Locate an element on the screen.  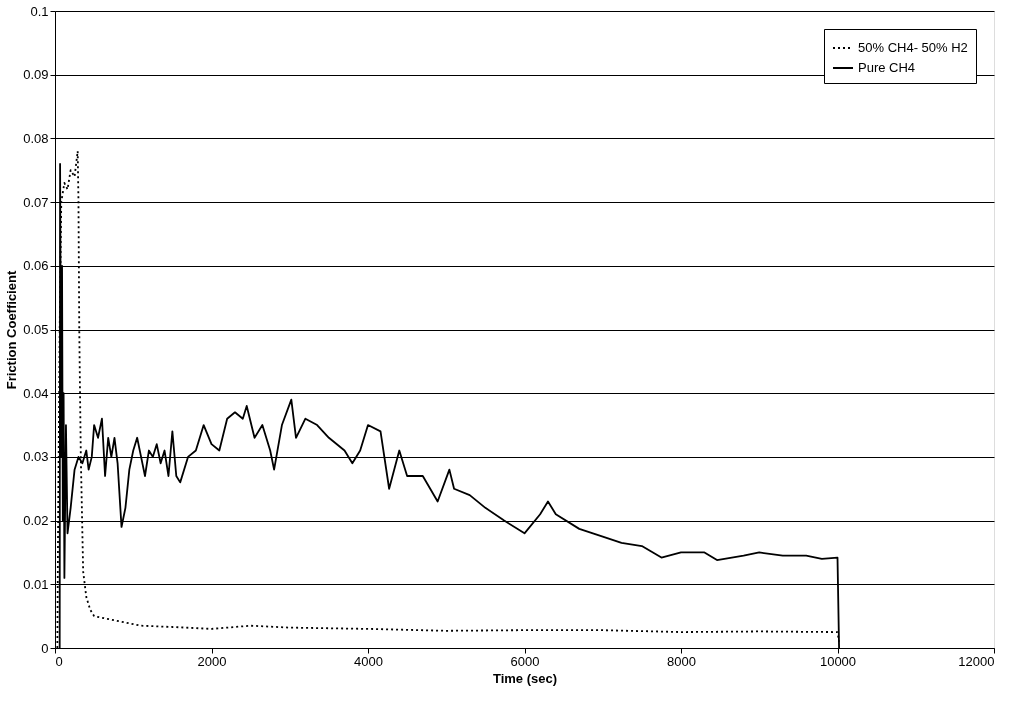
x-tick-label: 10000 is located at coordinates (838, 661).